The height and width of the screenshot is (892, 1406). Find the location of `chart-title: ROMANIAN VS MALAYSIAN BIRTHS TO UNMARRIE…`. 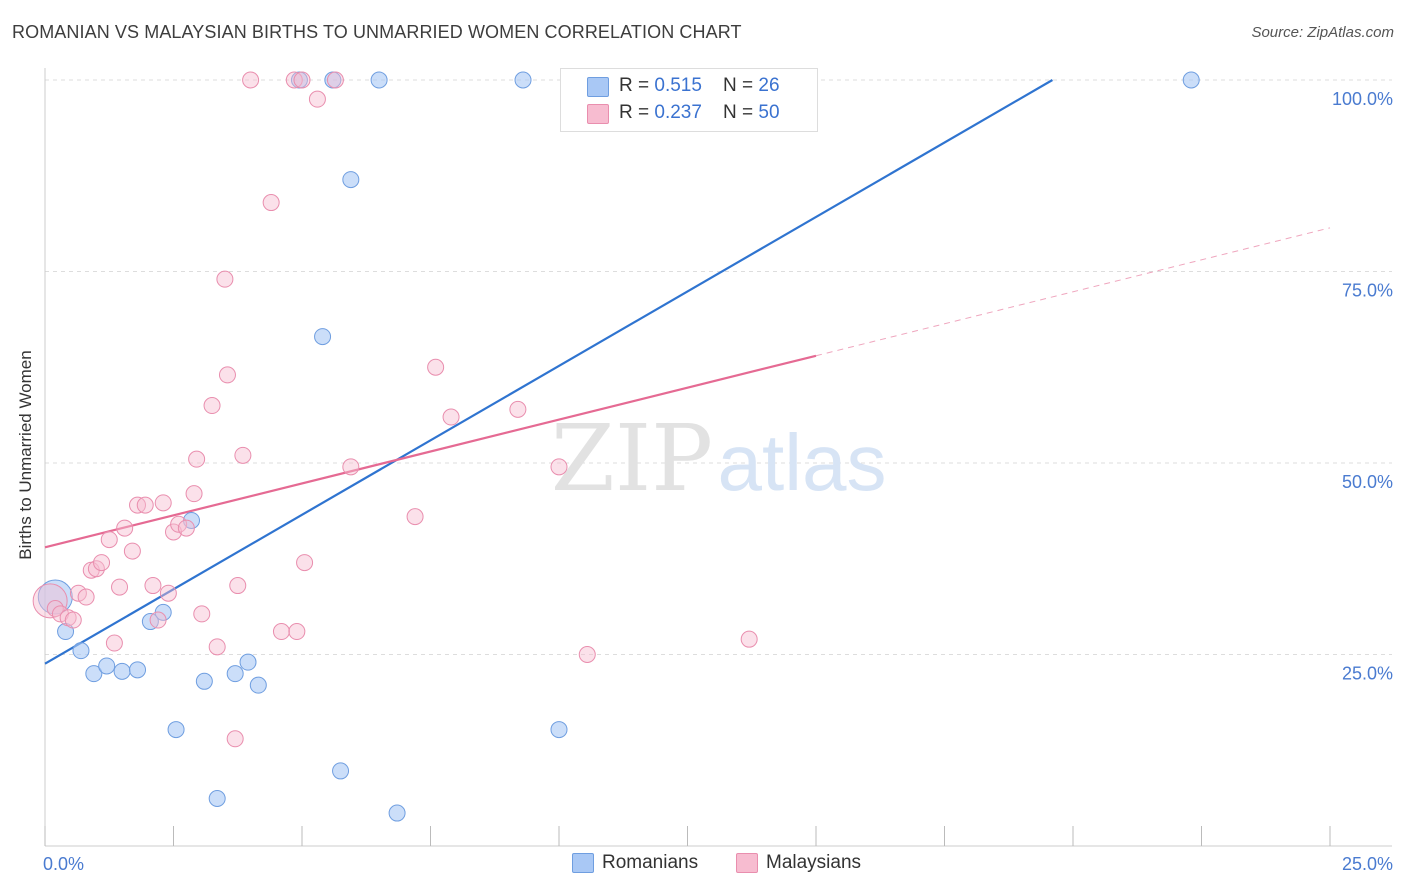

chart-title: ROMANIAN VS MALAYSIAN BIRTHS TO UNMARRIE… is located at coordinates (377, 32).